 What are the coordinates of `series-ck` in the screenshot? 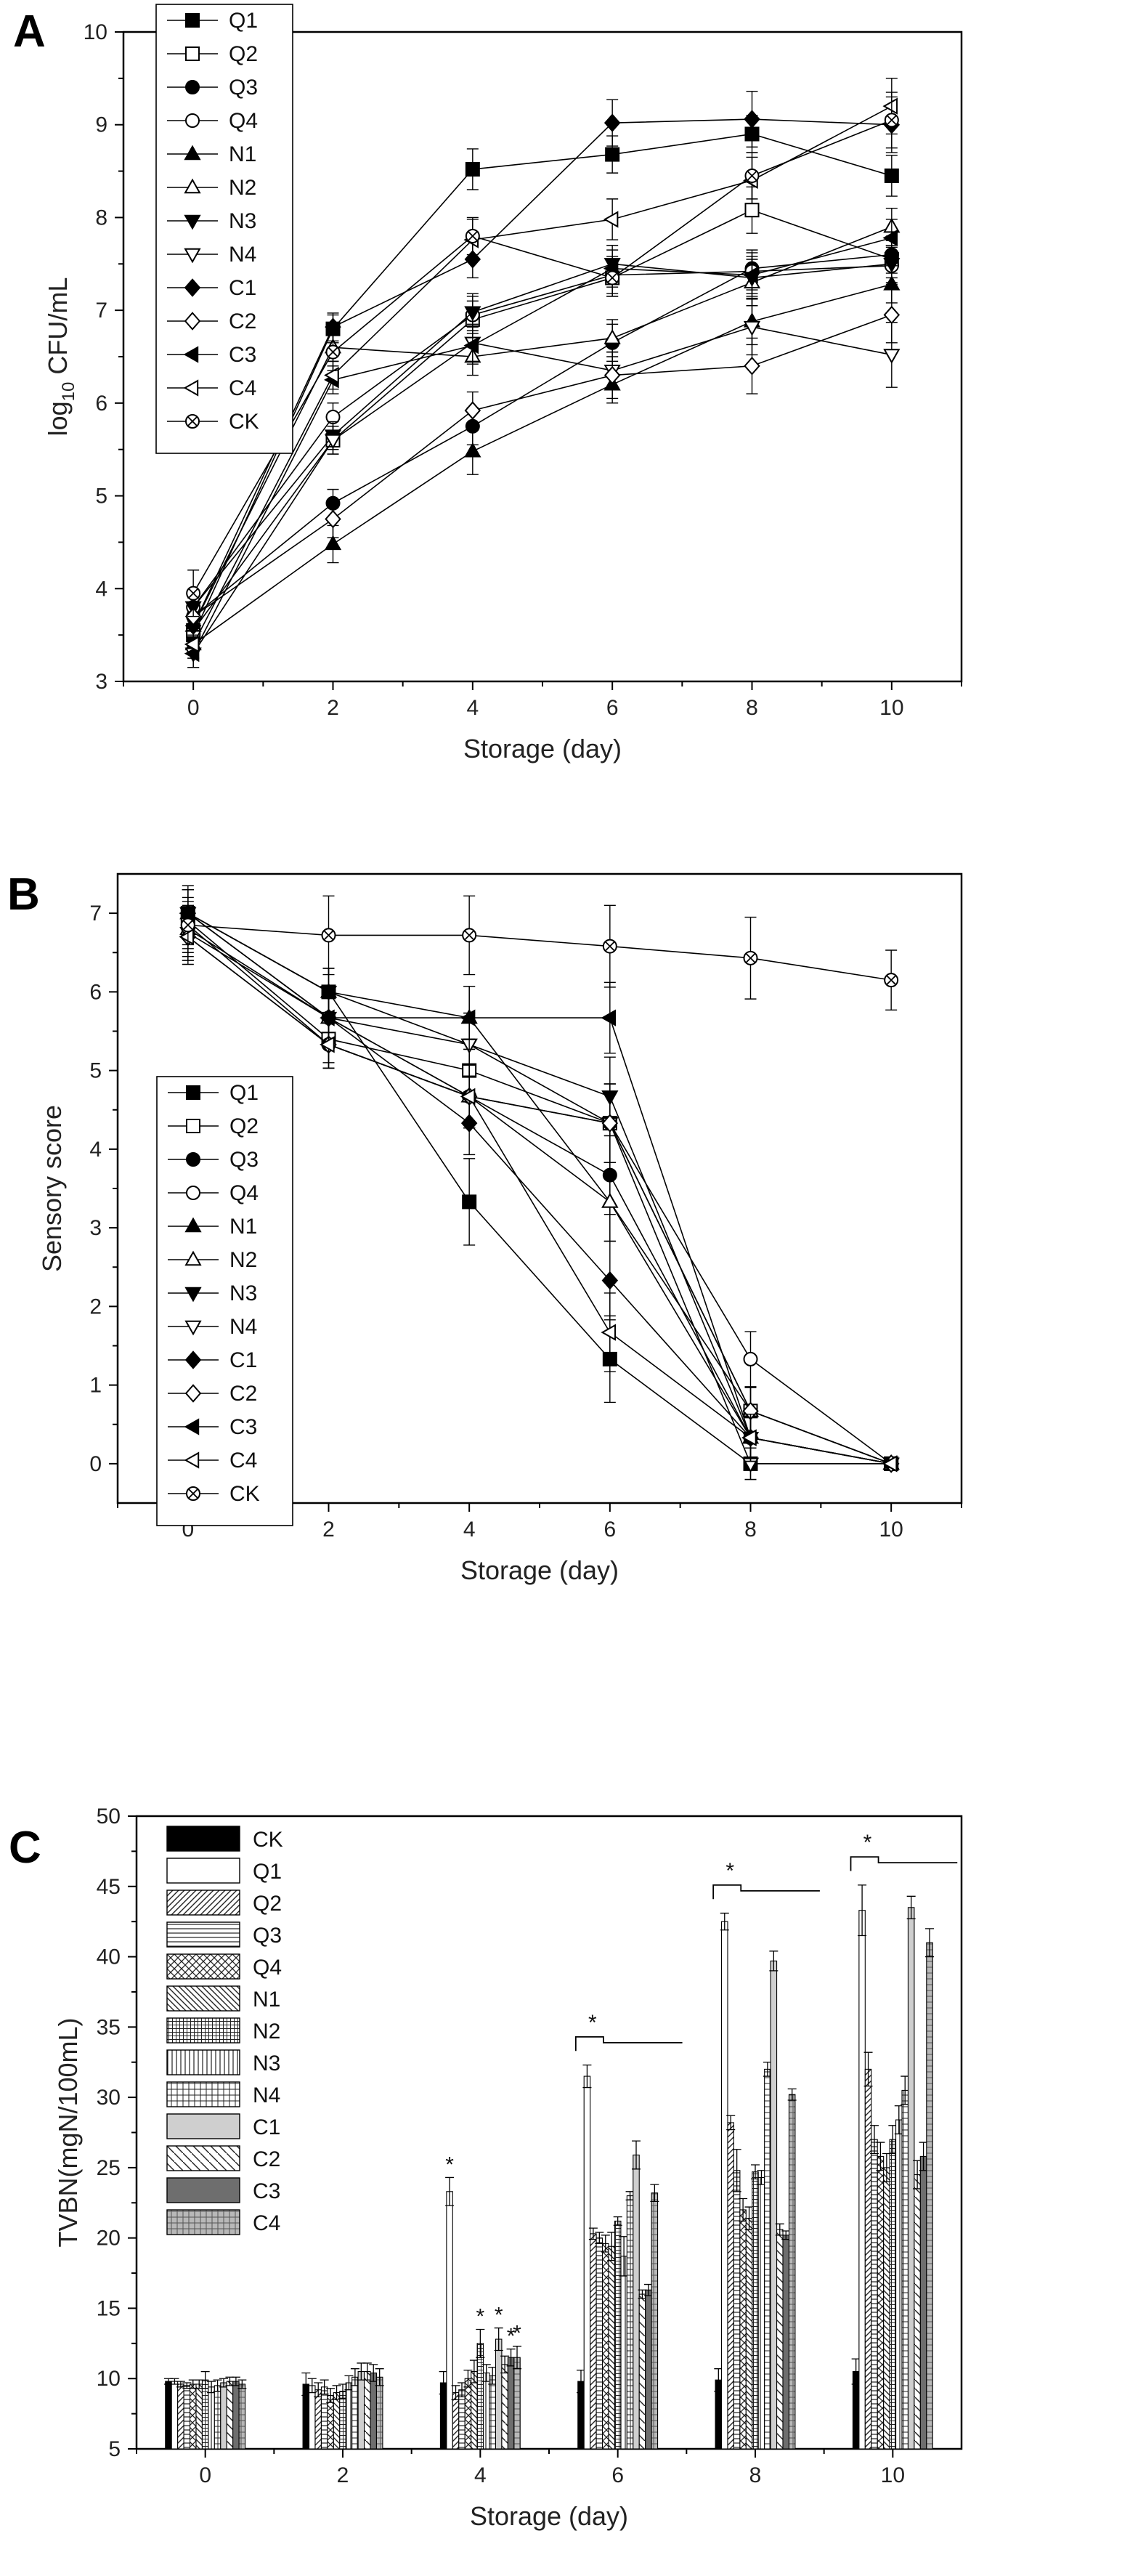 It's located at (539, 947).